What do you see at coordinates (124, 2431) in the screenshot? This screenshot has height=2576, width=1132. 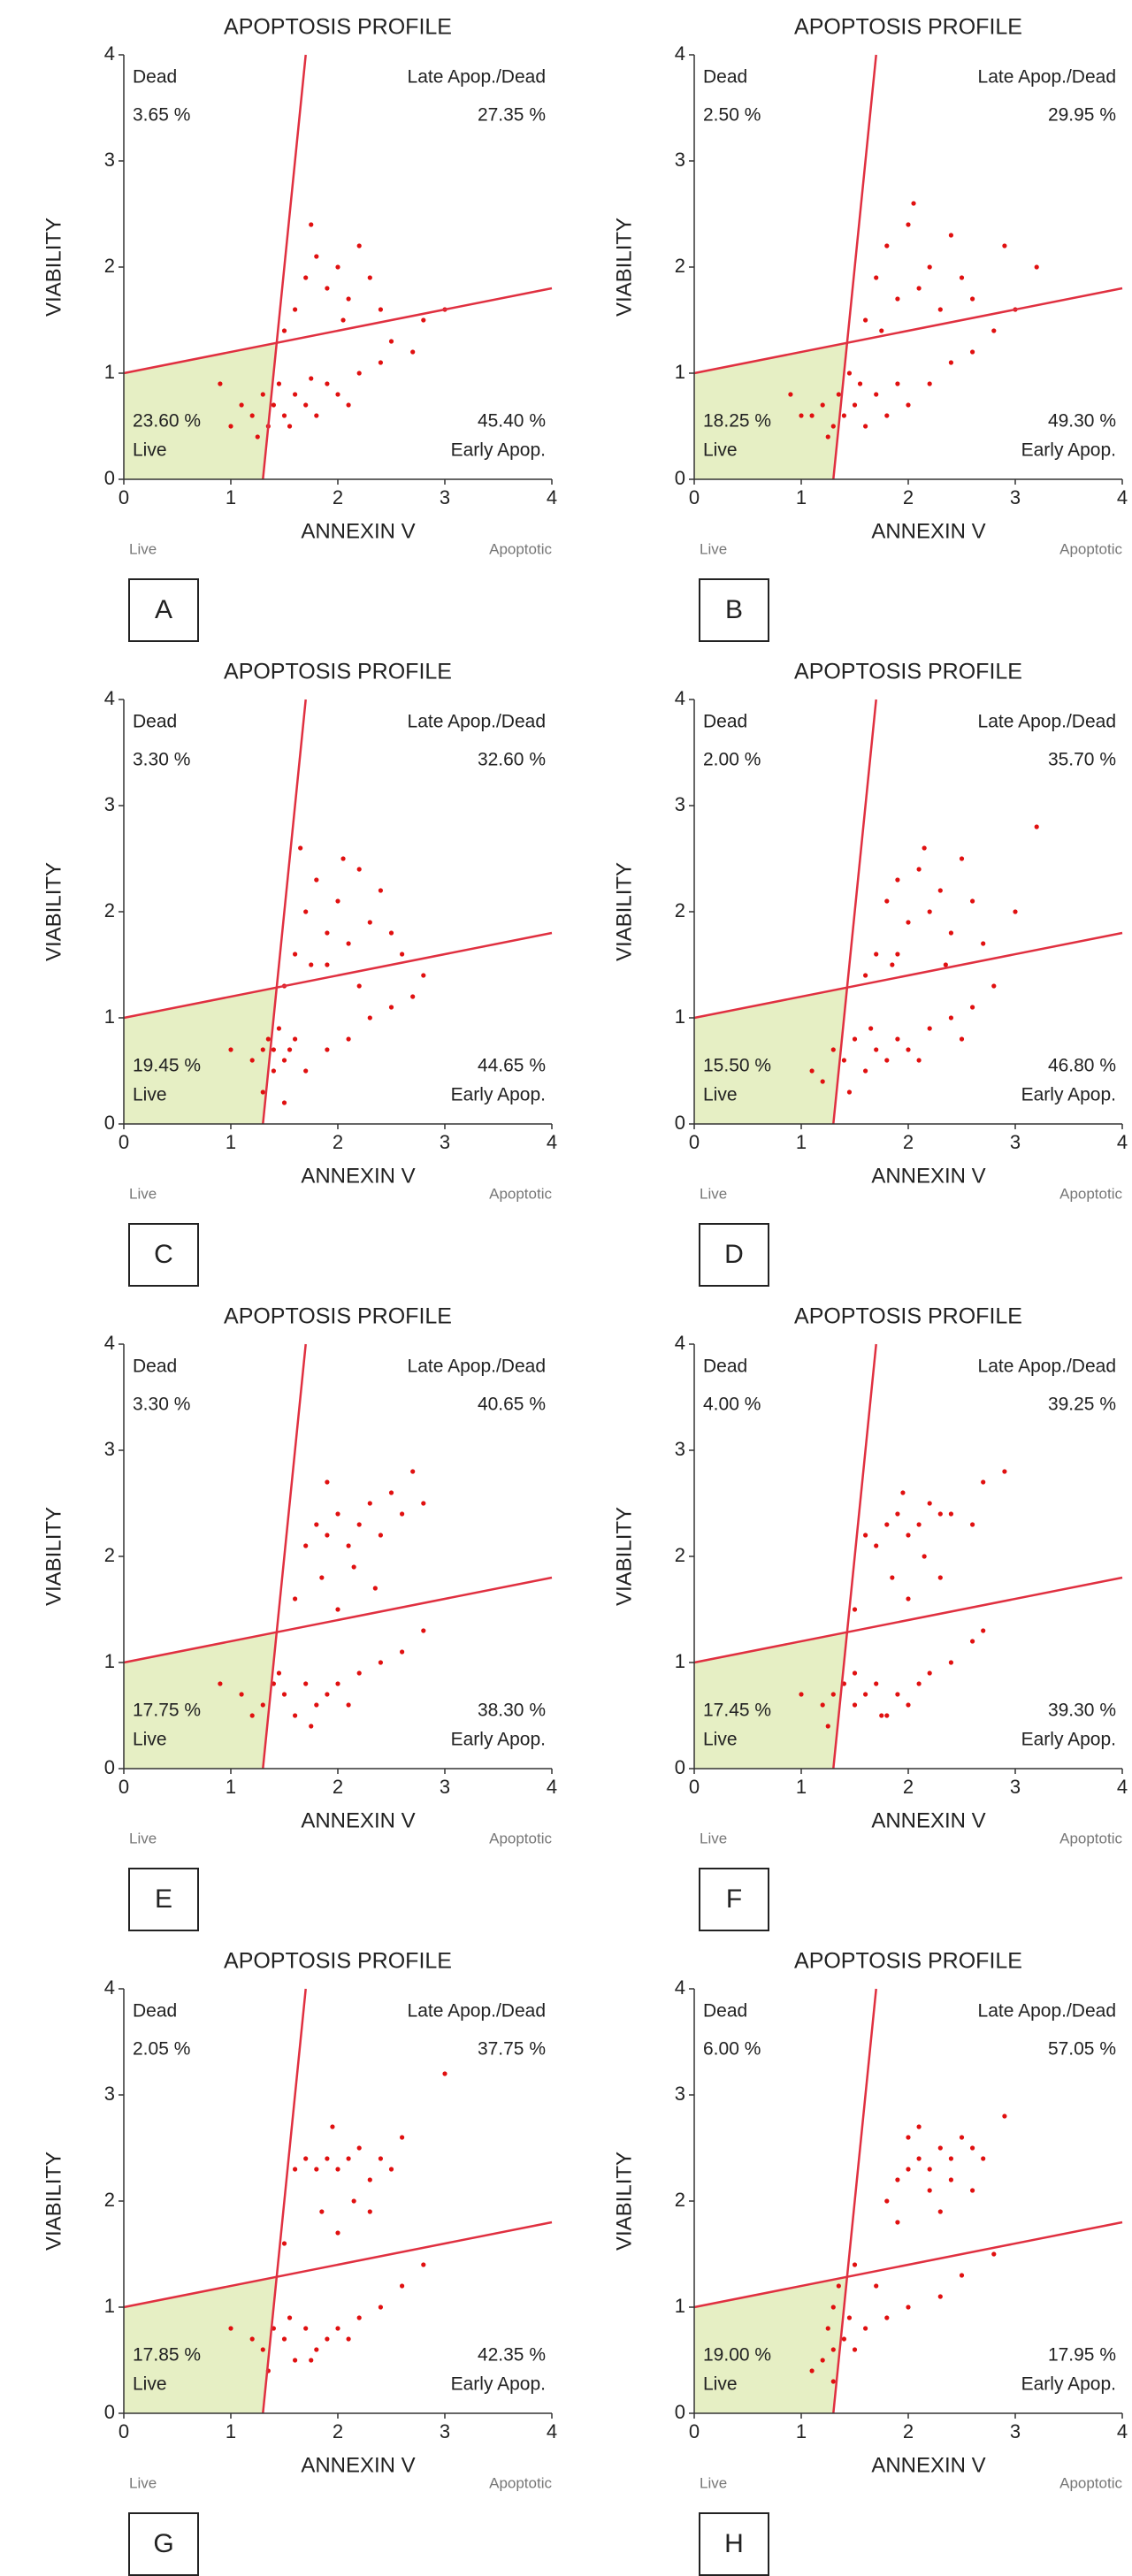 I see `x-tick-label: 0` at bounding box center [124, 2431].